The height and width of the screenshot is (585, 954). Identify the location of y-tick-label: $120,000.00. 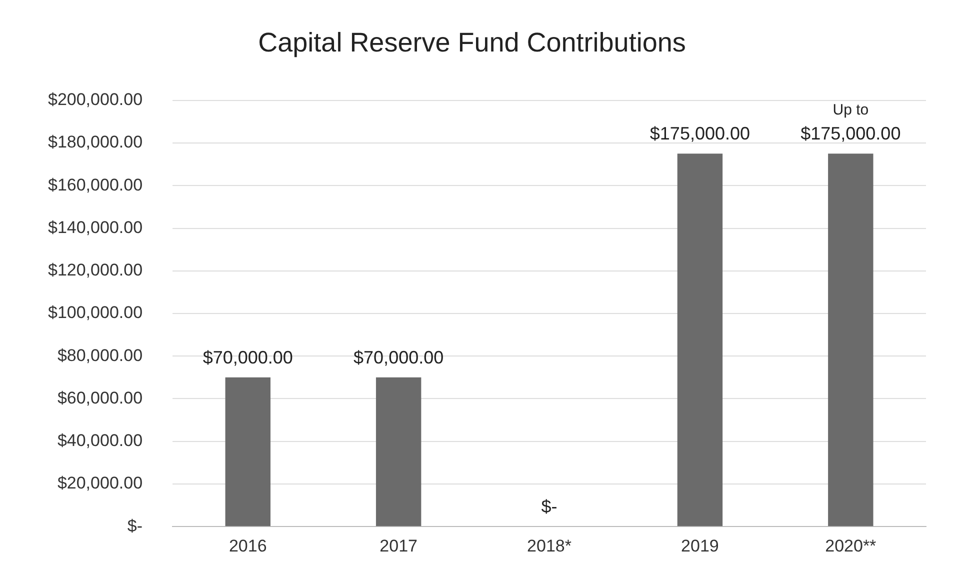
(95, 270).